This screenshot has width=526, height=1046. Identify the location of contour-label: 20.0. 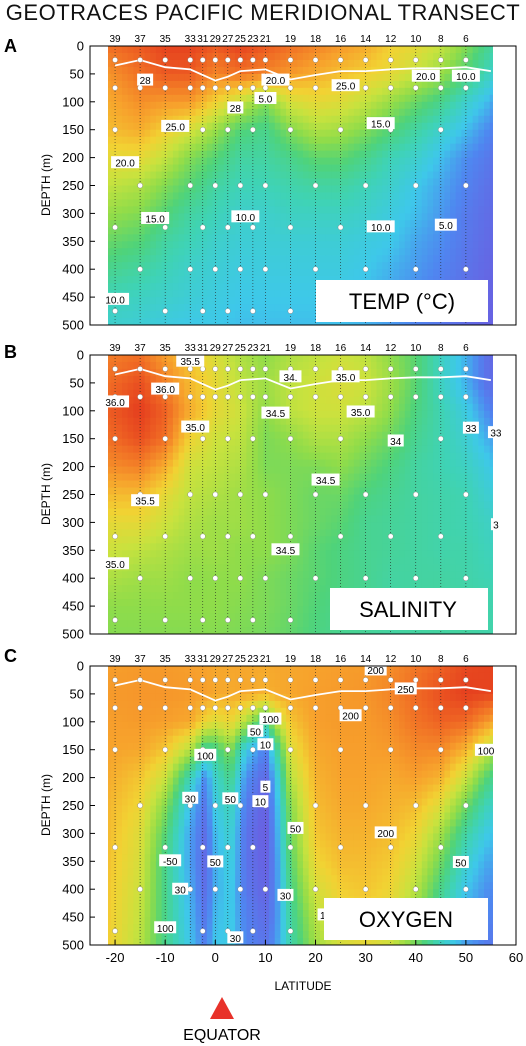
(125, 164).